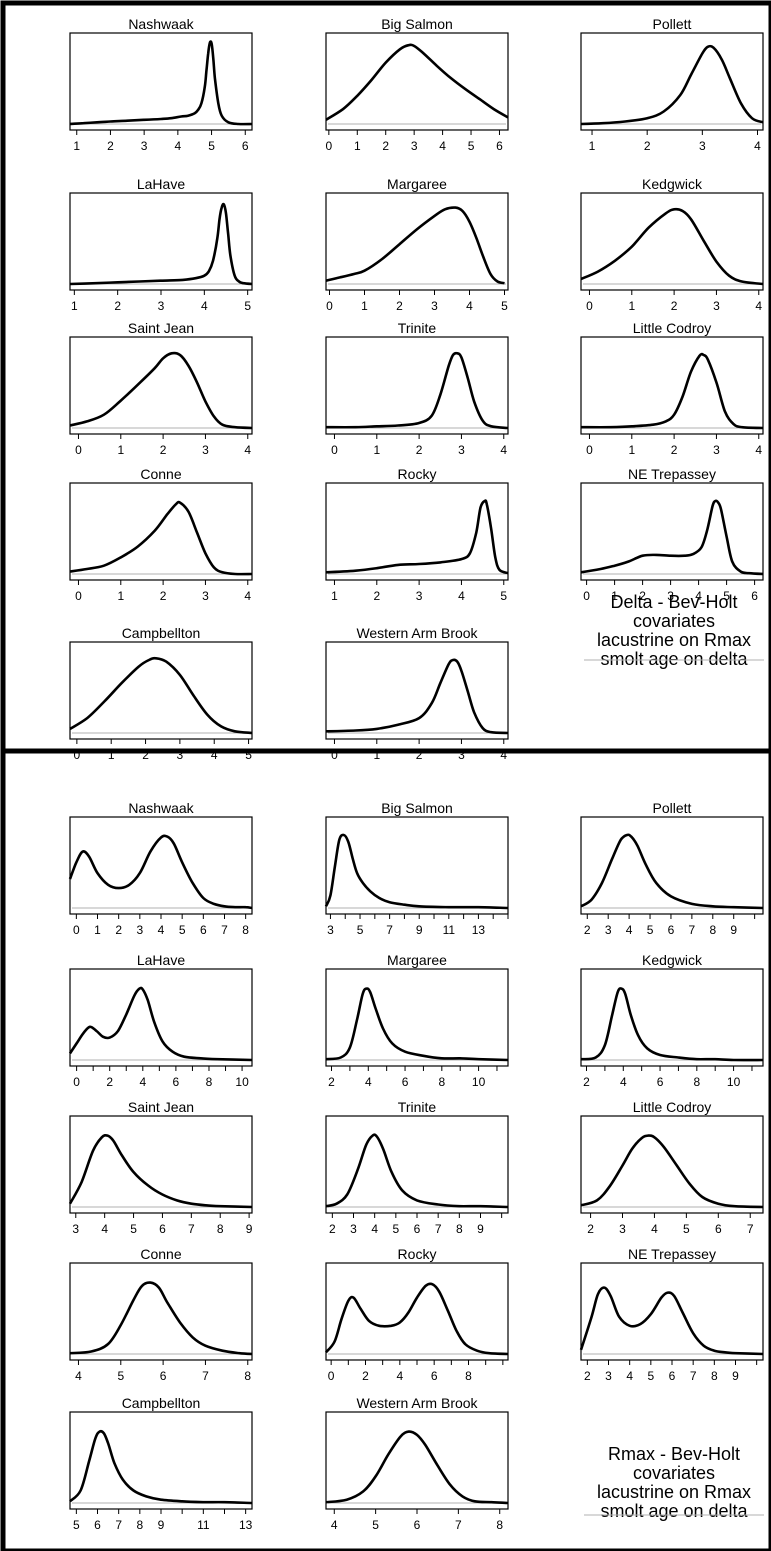  I want to click on panel: Margaree 2 4 6 8 10, so click(417, 1020).